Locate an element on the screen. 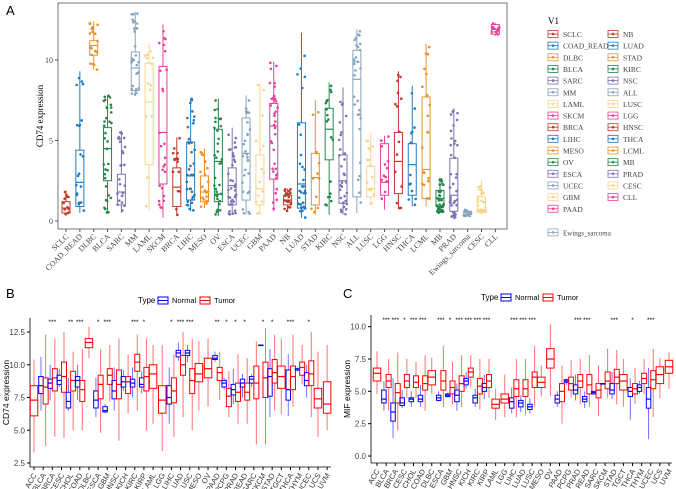 This screenshot has height=489, width=676. legend-label: STAD is located at coordinates (633, 57).